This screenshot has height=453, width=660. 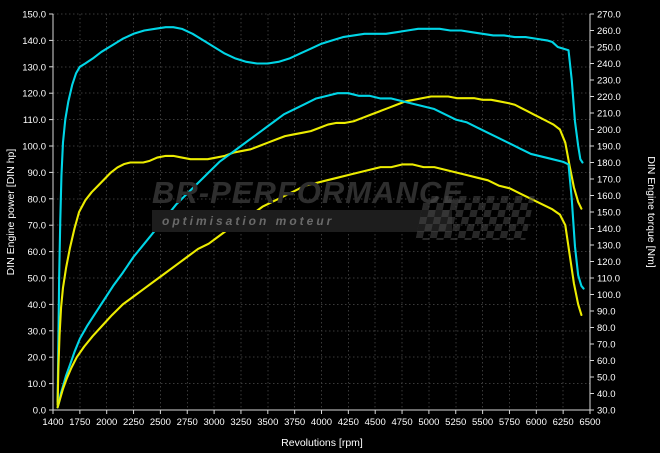 I want to click on right-axis-tick-label: 260.0, so click(x=609, y=31).